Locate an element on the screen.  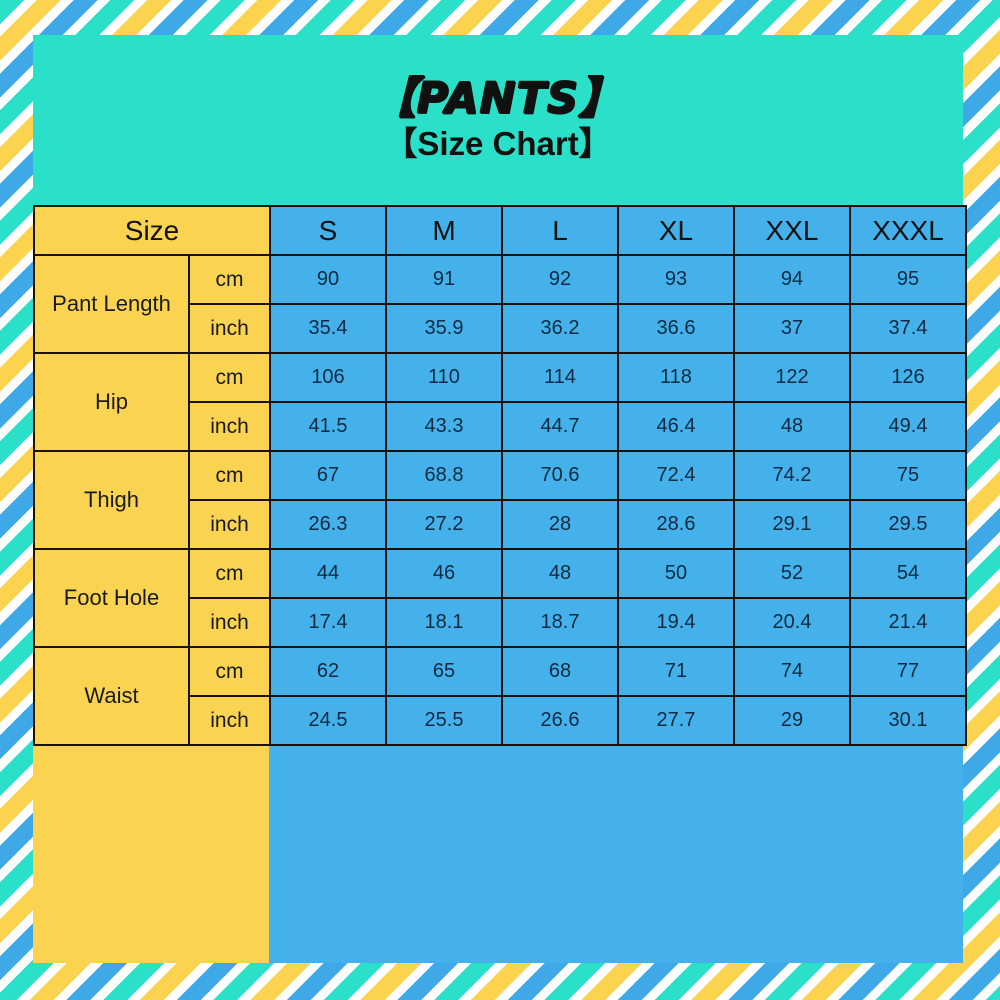
value-waist-inch-s: 24.5 is located at coordinates (328, 720).